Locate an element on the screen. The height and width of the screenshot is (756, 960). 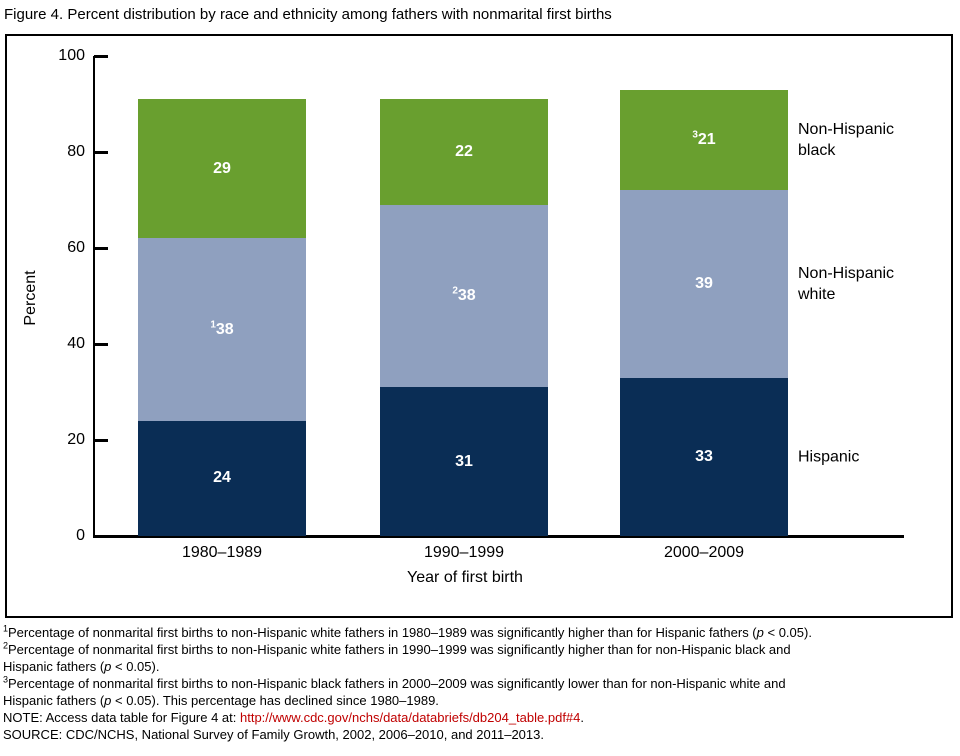
footnote-line: Hispanic fathers (p < 0.05). is located at coordinates (480, 666).